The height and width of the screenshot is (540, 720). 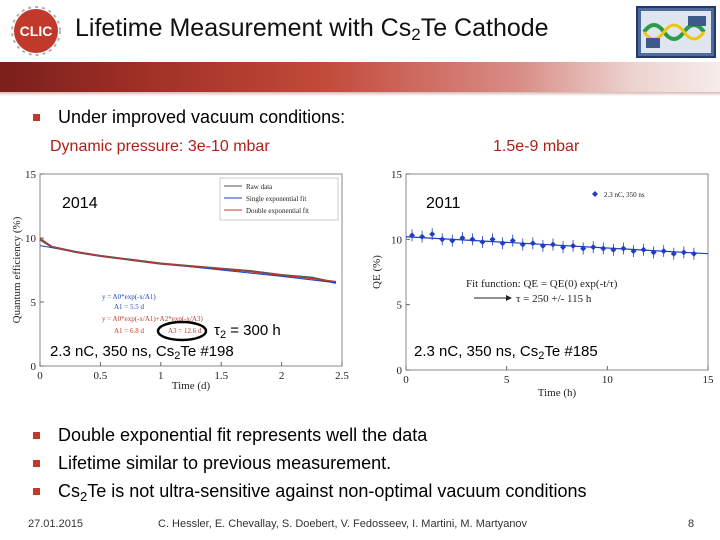 I want to click on header-banner-shadow, so click(x=360, y=94).